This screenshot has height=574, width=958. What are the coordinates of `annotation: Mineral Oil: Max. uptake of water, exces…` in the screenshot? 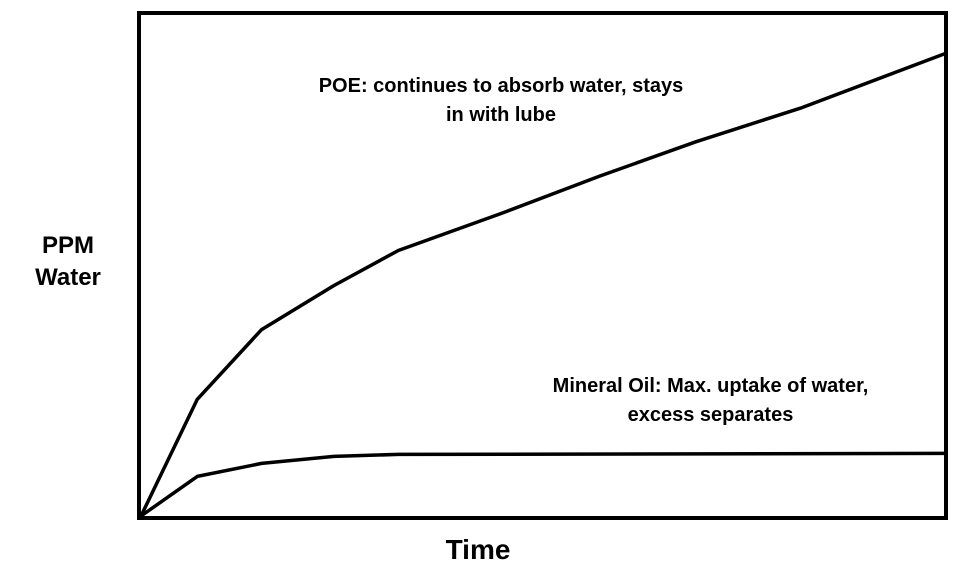 It's located at (710, 400).